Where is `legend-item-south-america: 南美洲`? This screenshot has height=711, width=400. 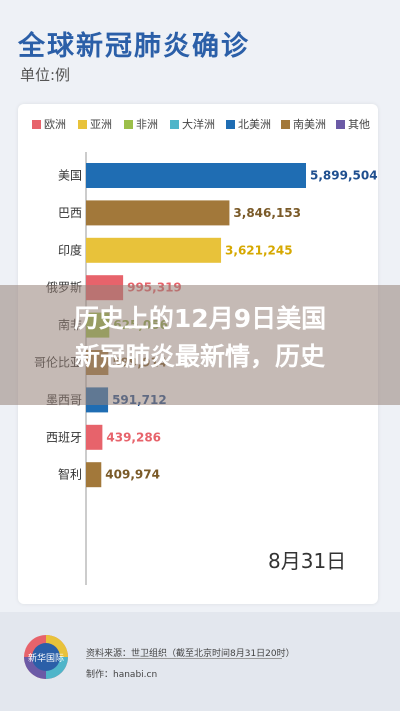 legend-item-south-america: 南美洲 is located at coordinates (303, 124).